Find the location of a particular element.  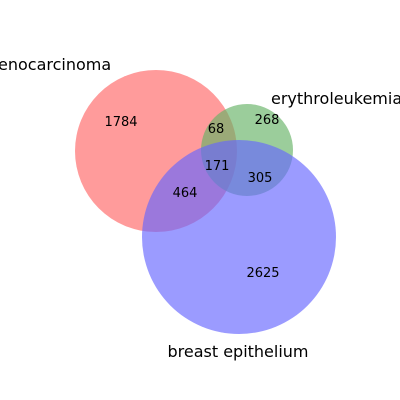

label-adenocarcinoma: enocarcinoma is located at coordinates (55, 64).